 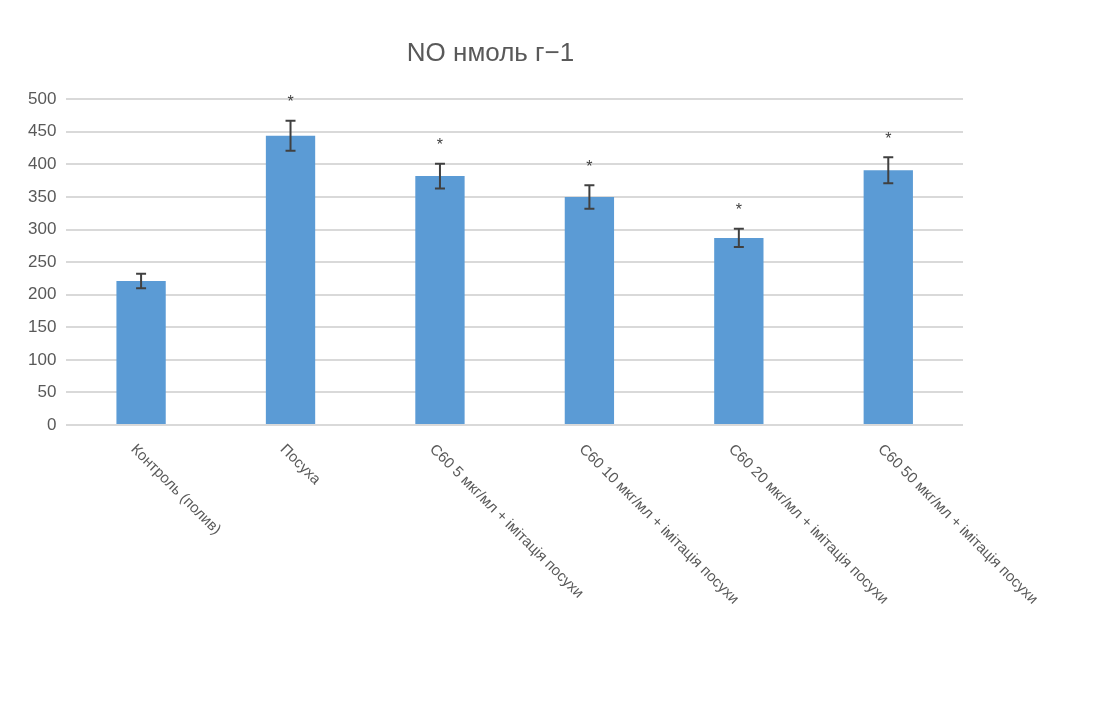 What do you see at coordinates (42, 164) in the screenshot?
I see `y-tick-label: 400` at bounding box center [42, 164].